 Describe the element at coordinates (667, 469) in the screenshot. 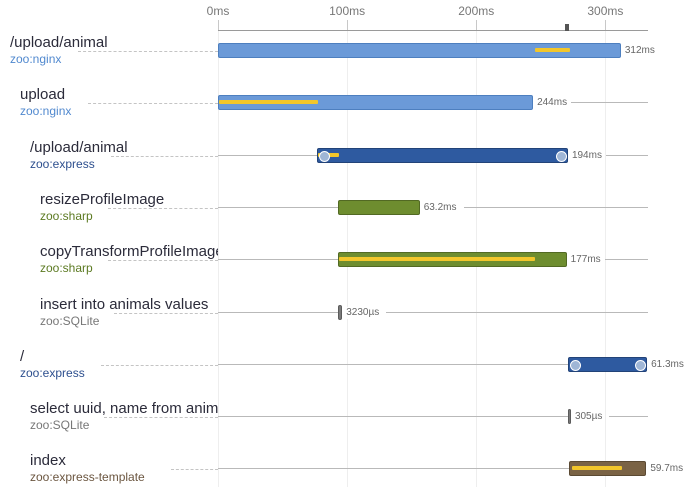

I see `span-duration: 59.7ms` at that location.